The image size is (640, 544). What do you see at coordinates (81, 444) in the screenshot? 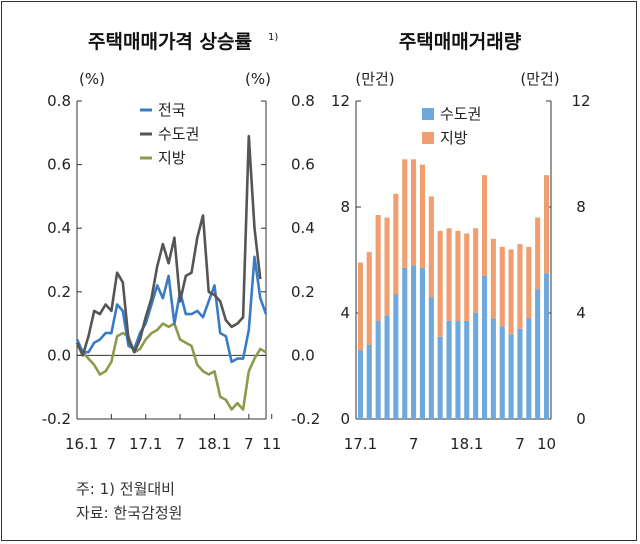
I see `x-tick-label: 16.1` at bounding box center [81, 444].